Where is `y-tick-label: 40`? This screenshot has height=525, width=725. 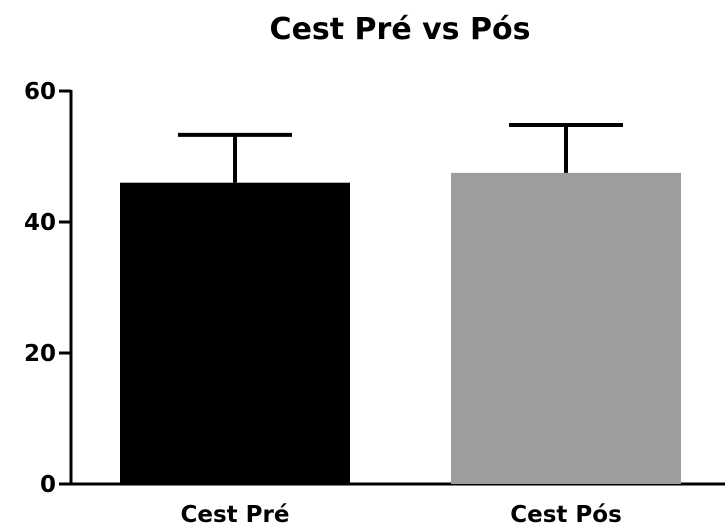 y-tick-label: 40 is located at coordinates (40, 223).